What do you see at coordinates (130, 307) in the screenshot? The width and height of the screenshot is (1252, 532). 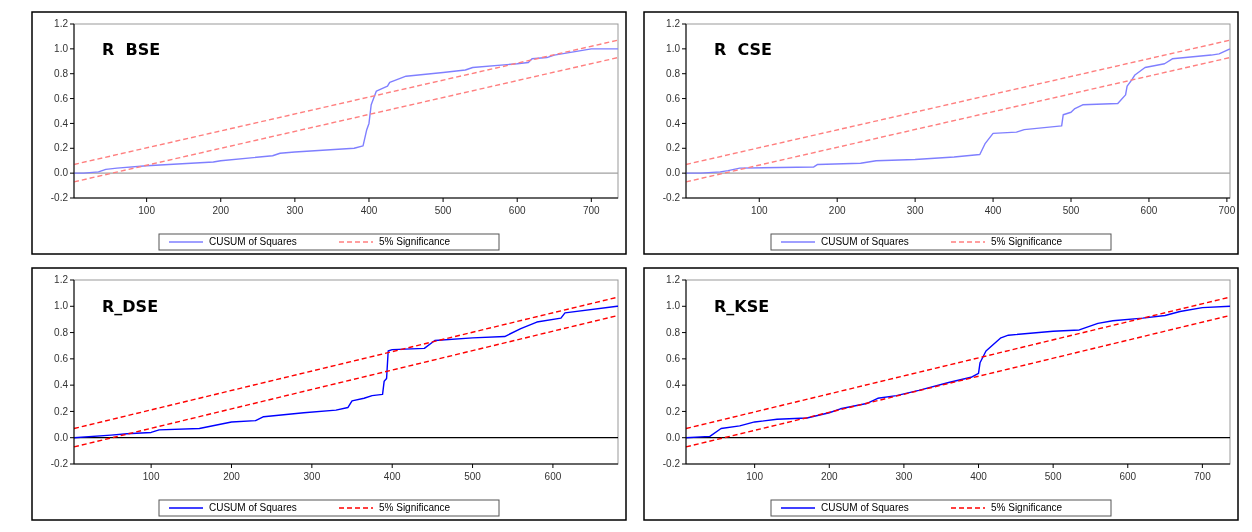 I see `text: R_DSE` at bounding box center [130, 307].